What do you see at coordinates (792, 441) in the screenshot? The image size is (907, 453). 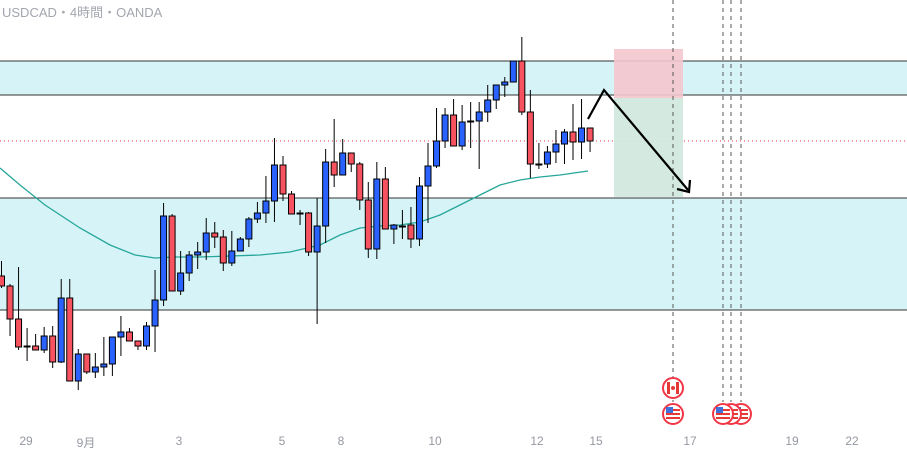 I see `time-axis-label: 19` at bounding box center [792, 441].